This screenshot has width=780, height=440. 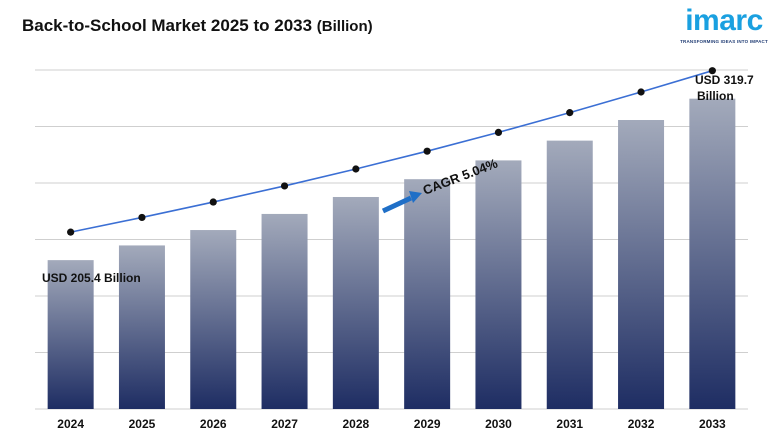 I want to click on trend-marker-2032, so click(x=641, y=92).